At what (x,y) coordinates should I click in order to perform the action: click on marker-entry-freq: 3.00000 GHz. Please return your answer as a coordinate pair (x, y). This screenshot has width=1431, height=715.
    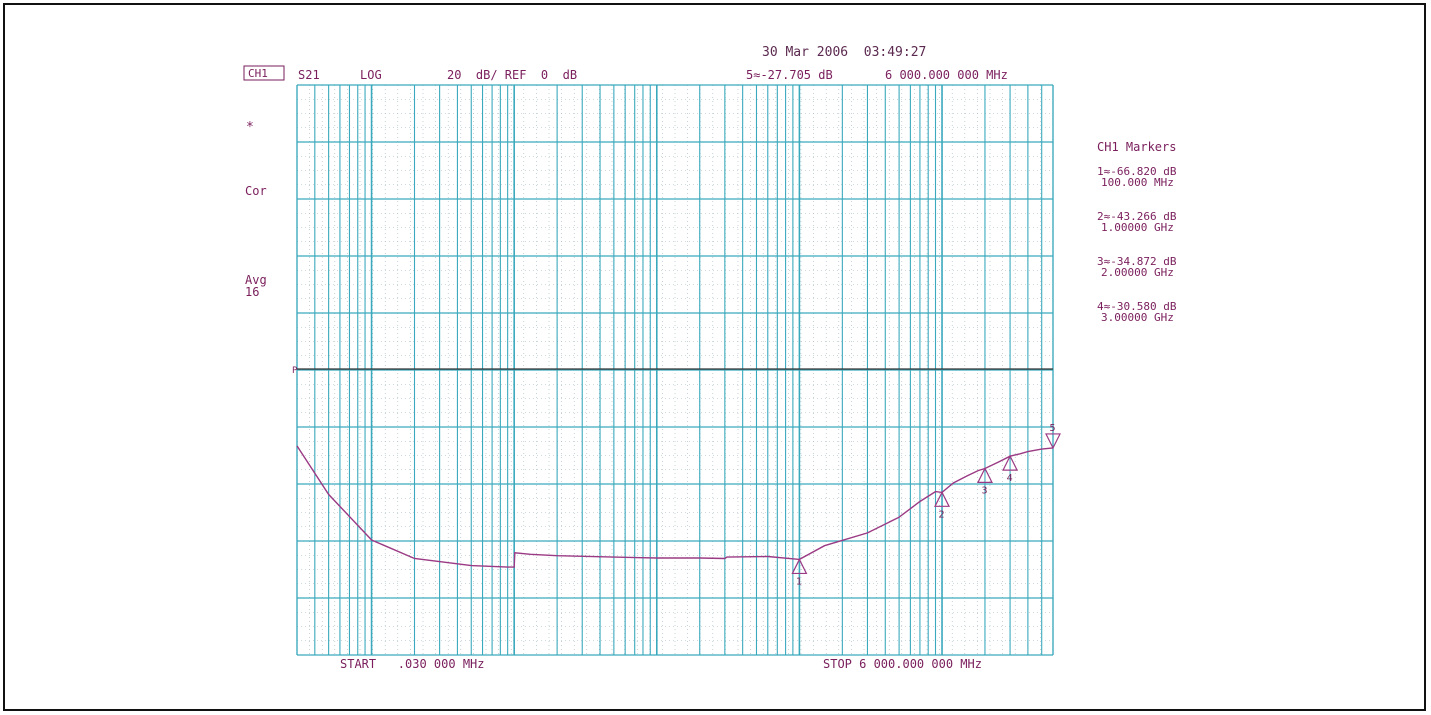
    Looking at the image, I should click on (1137, 317).